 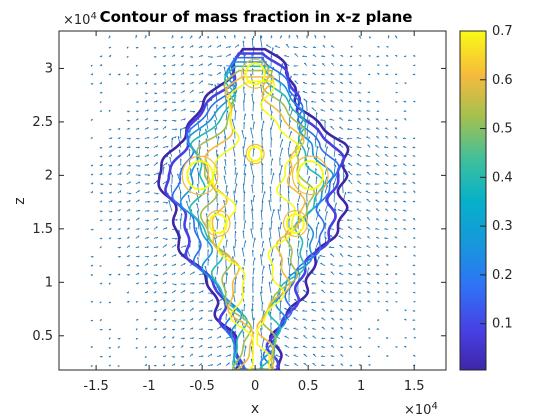 What do you see at coordinates (502, 80) in the screenshot?
I see `colorbar-tick-label: 0.6` at bounding box center [502, 80].